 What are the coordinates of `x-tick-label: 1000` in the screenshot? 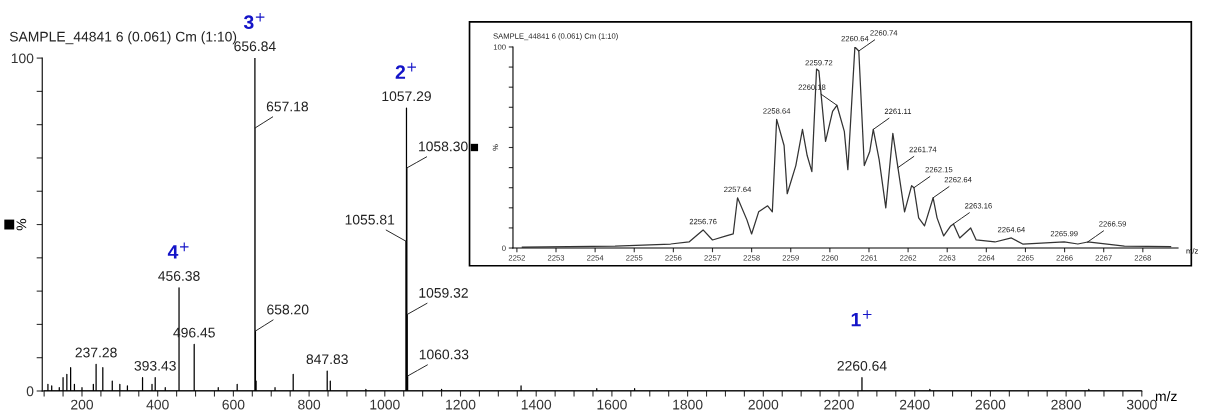 It's located at (385, 404).